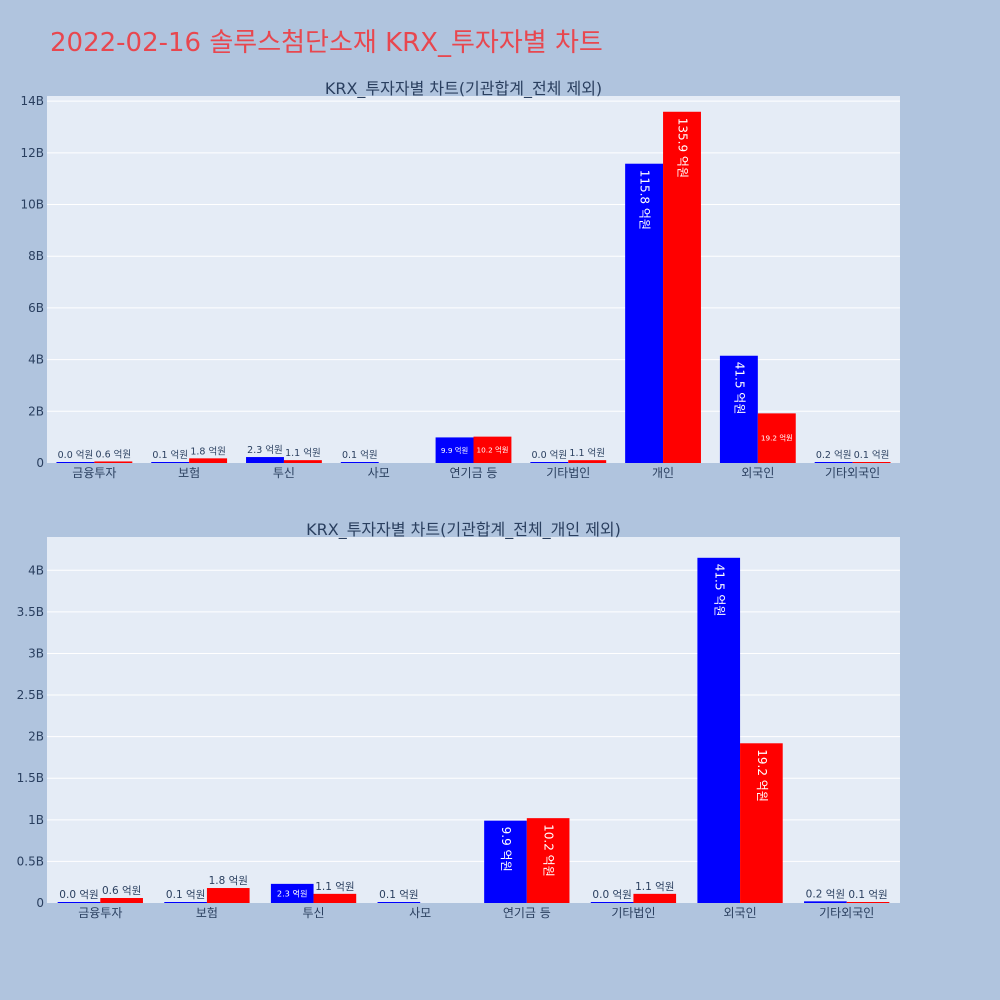 The width and height of the screenshot is (1000, 1000). What do you see at coordinates (663, 473) in the screenshot?
I see `x-tick-label: 개인` at bounding box center [663, 473].